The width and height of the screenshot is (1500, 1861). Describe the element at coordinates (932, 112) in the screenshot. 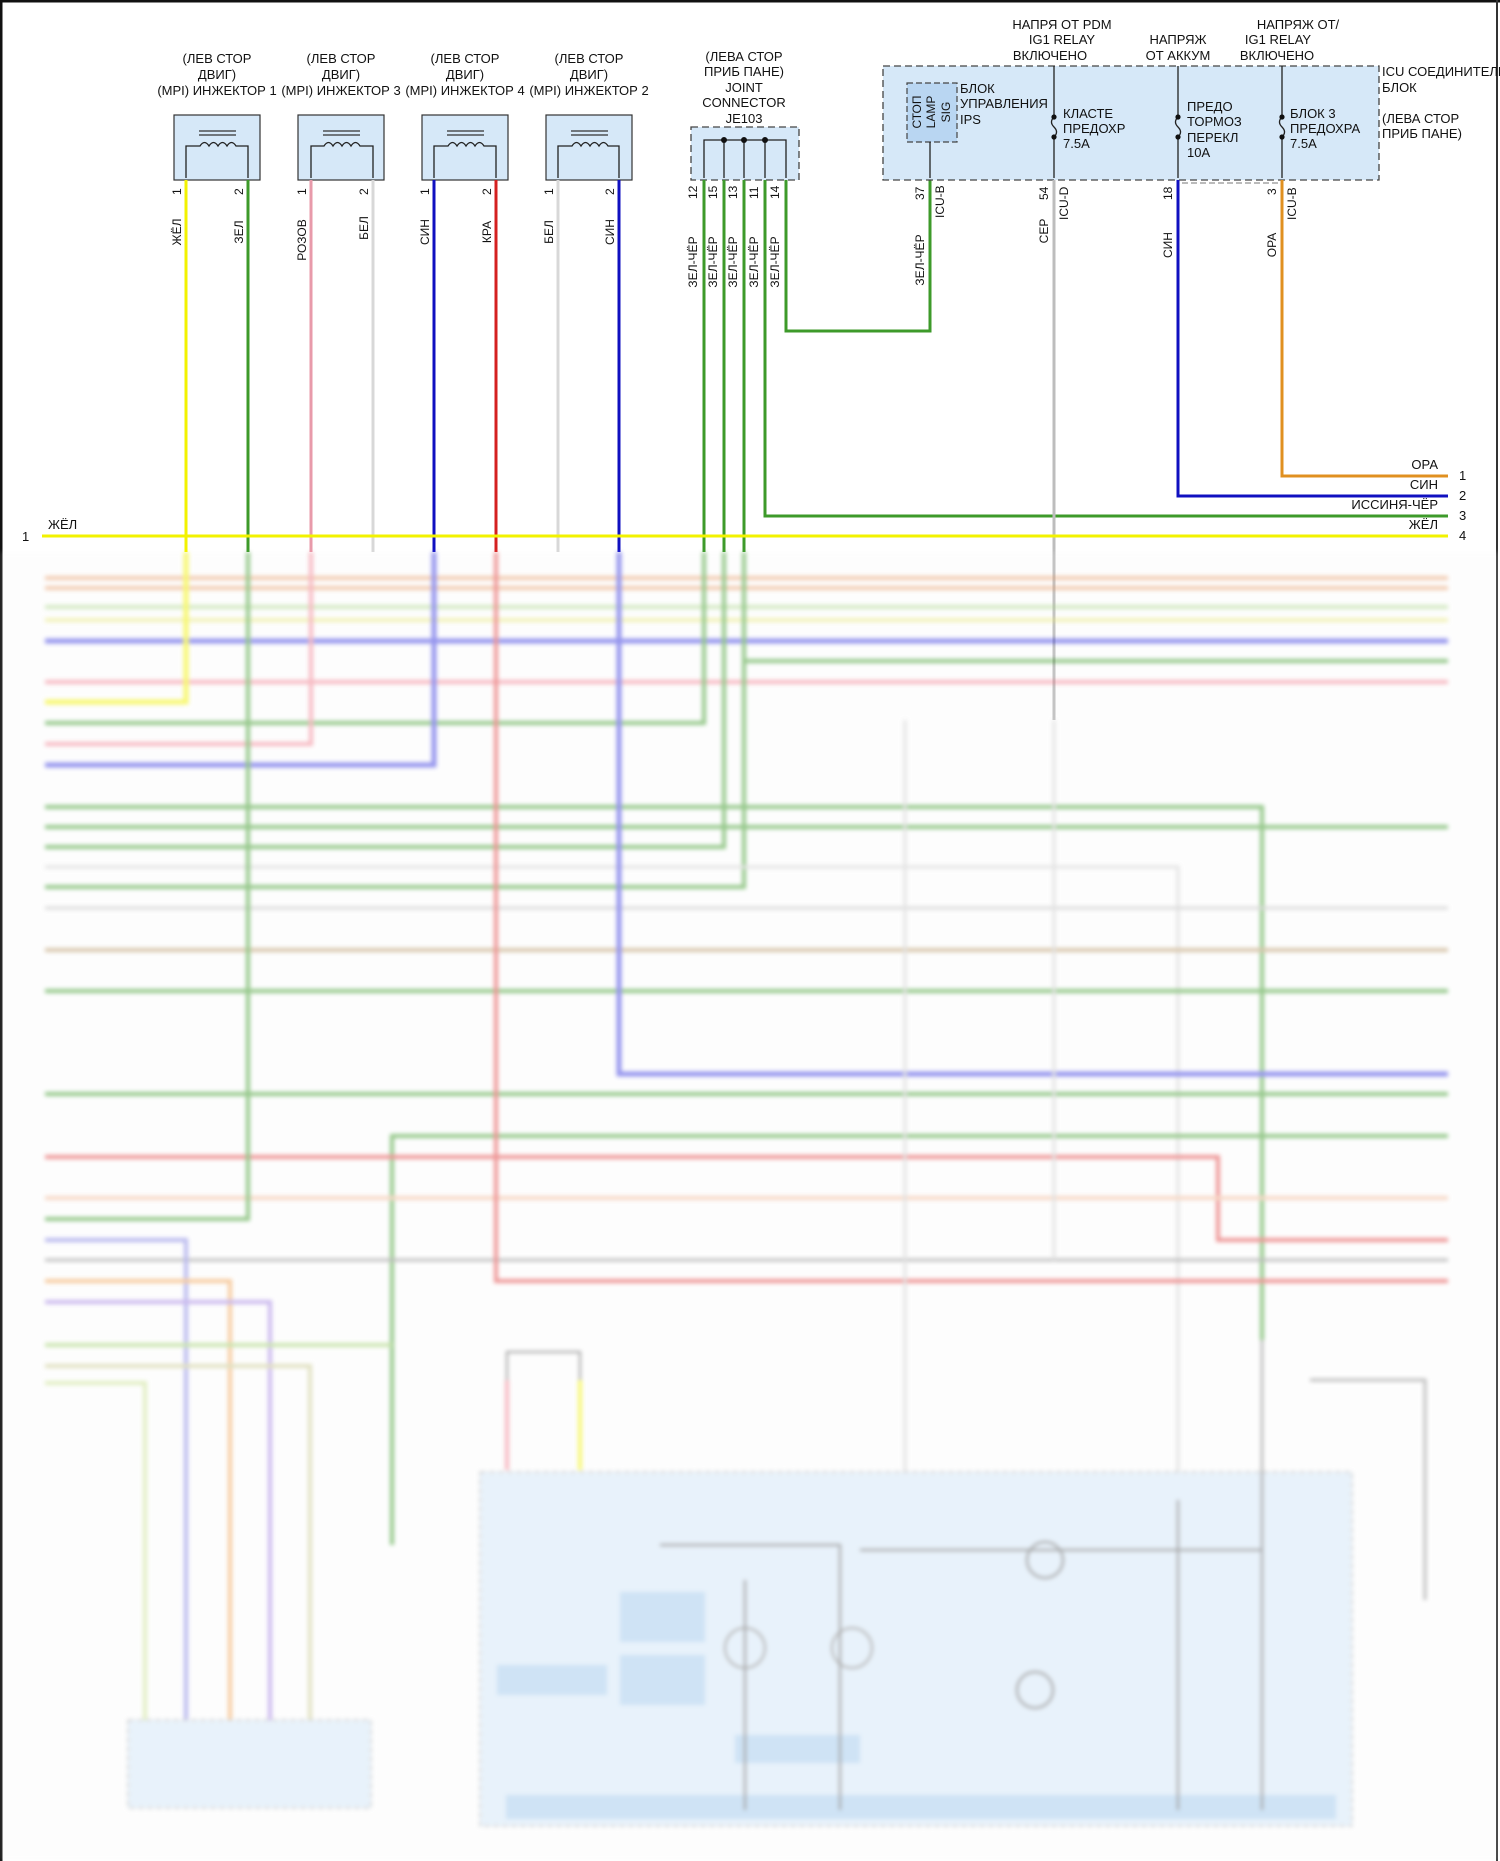

I see `stop-lamp-box` at that location.